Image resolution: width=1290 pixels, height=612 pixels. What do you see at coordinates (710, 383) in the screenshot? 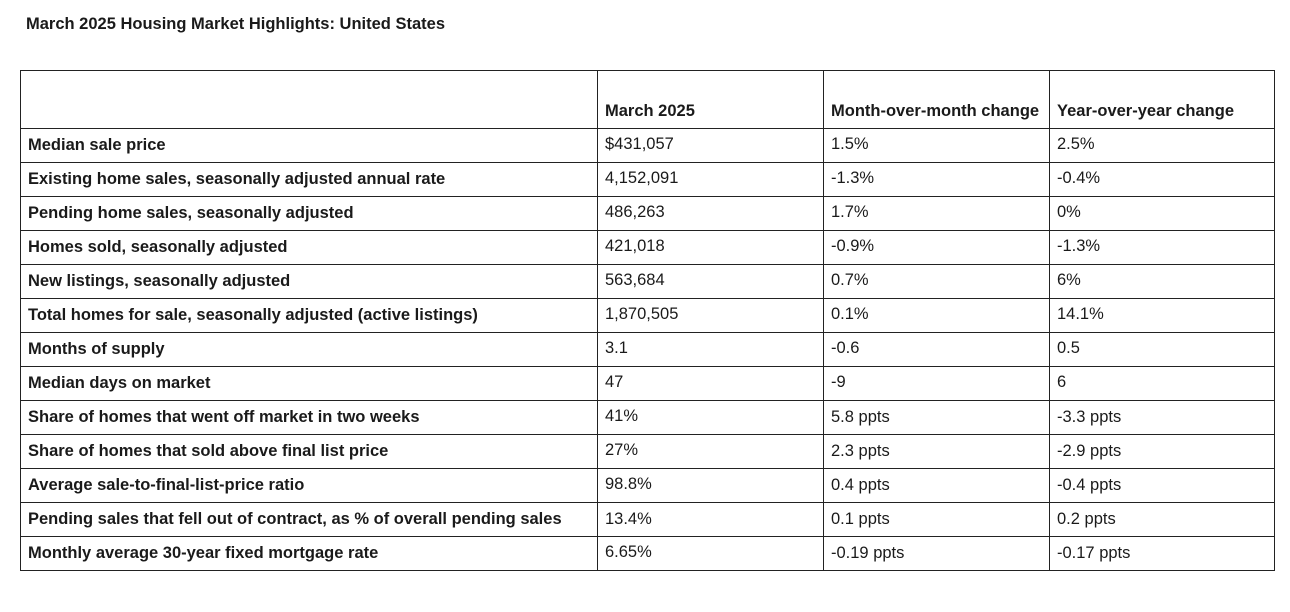
I see `row-march-value: 47` at bounding box center [710, 383].